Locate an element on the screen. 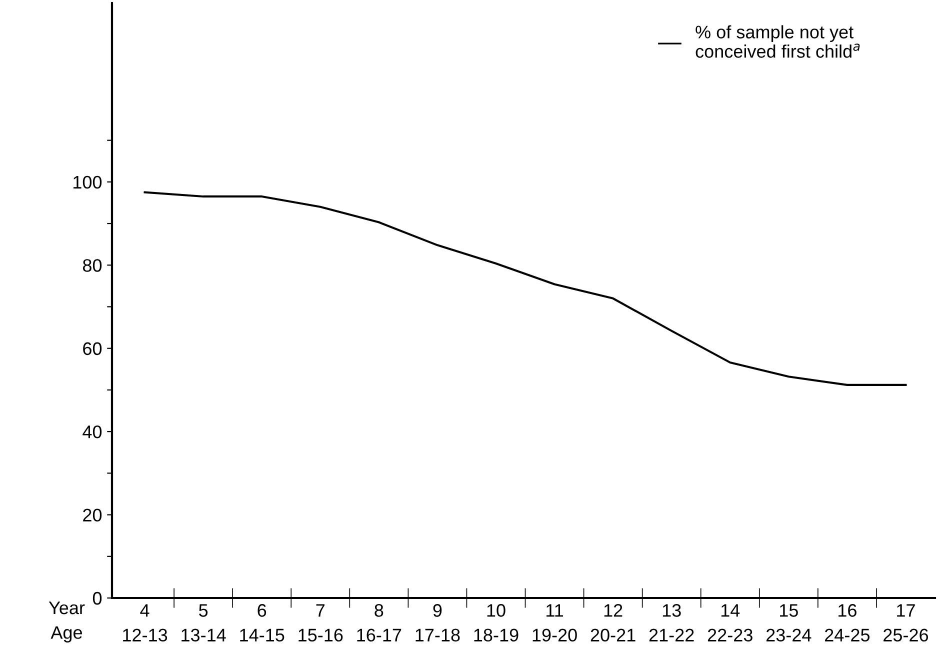  y-tick-label: 60 is located at coordinates (92, 349).